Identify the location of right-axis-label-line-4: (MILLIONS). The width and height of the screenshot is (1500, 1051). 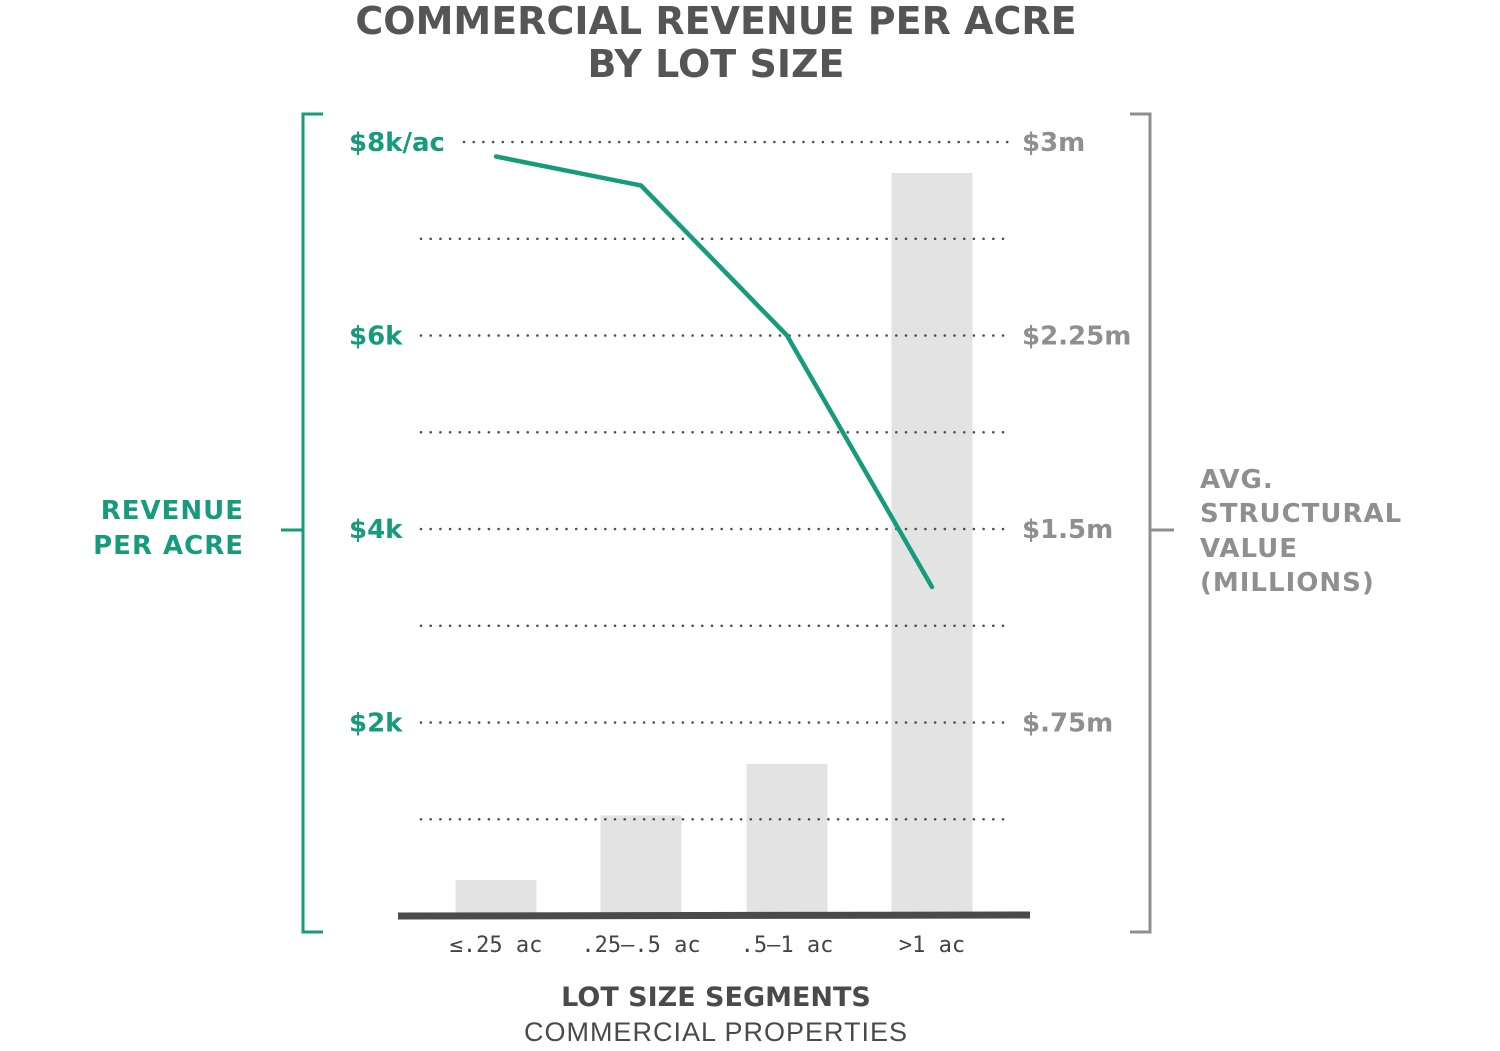
(1287, 583).